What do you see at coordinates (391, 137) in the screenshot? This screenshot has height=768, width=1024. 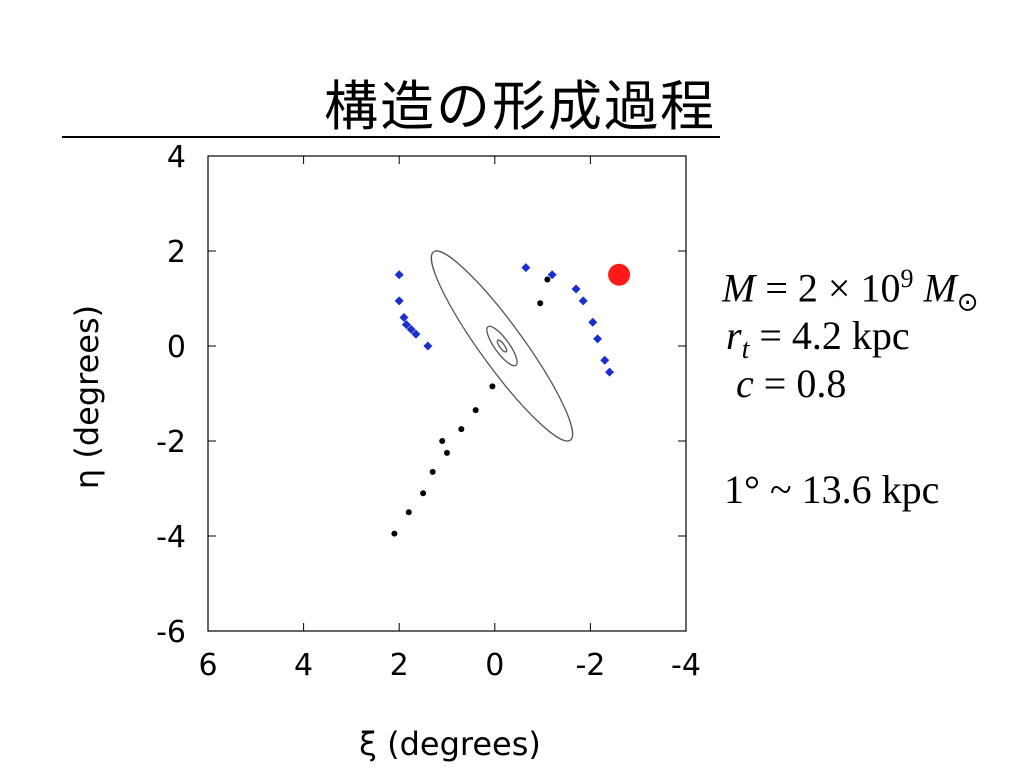 I see `title-divider` at bounding box center [391, 137].